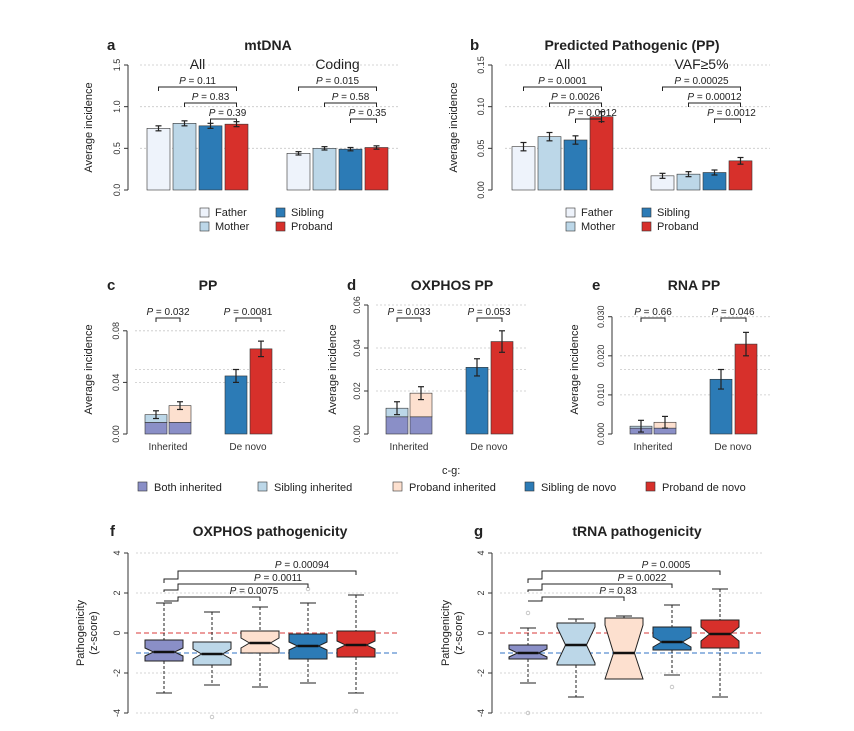 This screenshot has height=731, width=854. I want to click on p-value-label: P = 0.0026, so click(575, 97).